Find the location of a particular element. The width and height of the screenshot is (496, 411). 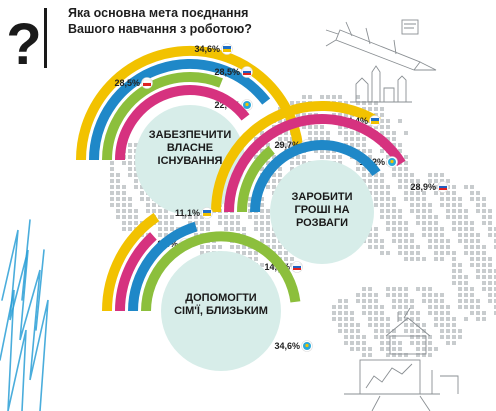

arc-poland is located at coordinates (315, 163).